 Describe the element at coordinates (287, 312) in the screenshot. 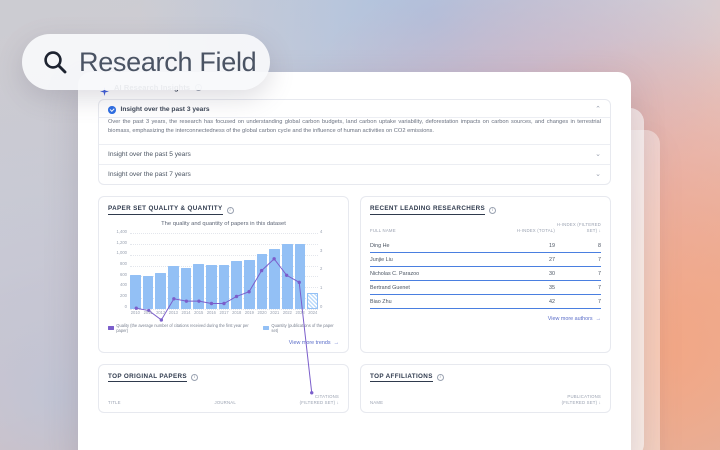

I see `x-tick-label: 2022` at that location.